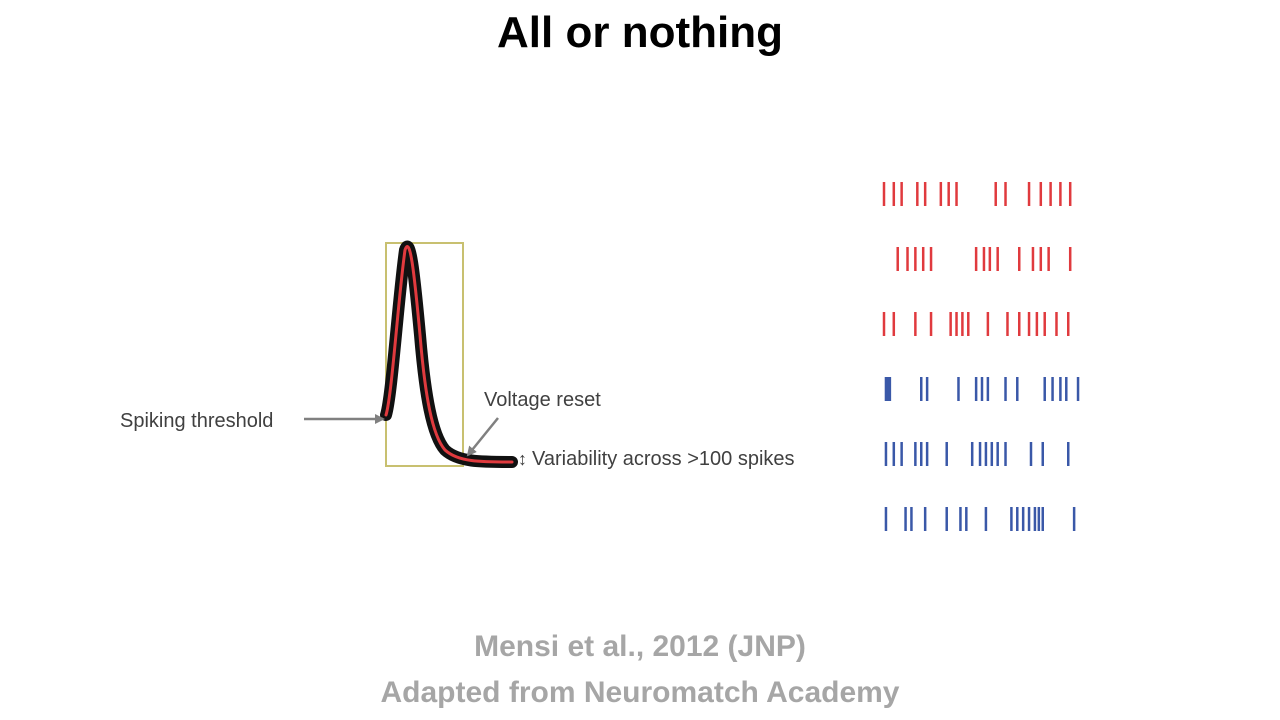 The width and height of the screenshot is (1280, 720). I want to click on slide-title: All or nothing, so click(640, 32).